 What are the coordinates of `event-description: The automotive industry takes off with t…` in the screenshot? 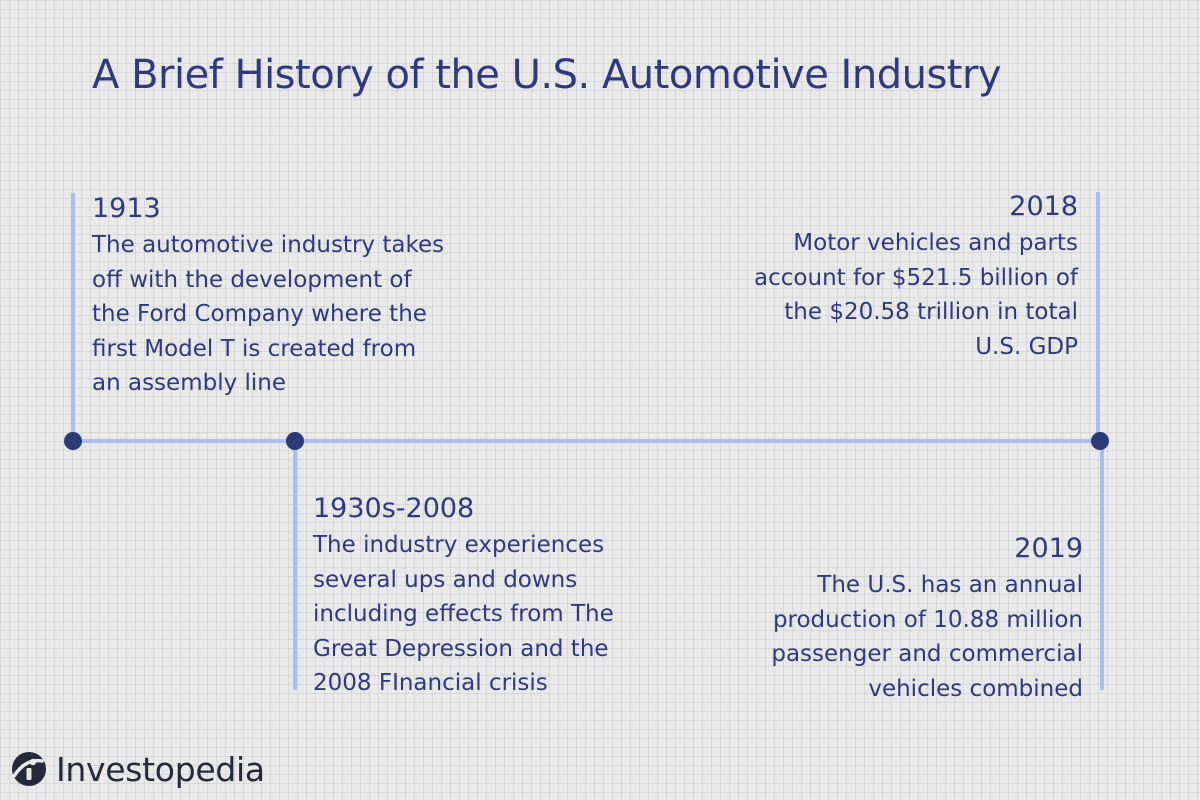 It's located at (268, 314).